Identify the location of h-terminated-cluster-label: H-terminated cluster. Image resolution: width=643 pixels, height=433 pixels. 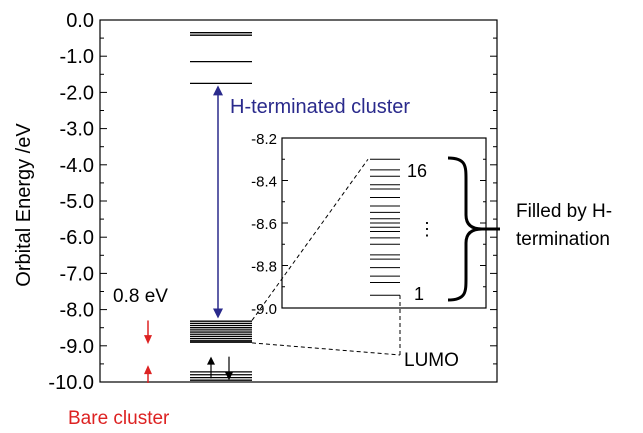
(320, 107).